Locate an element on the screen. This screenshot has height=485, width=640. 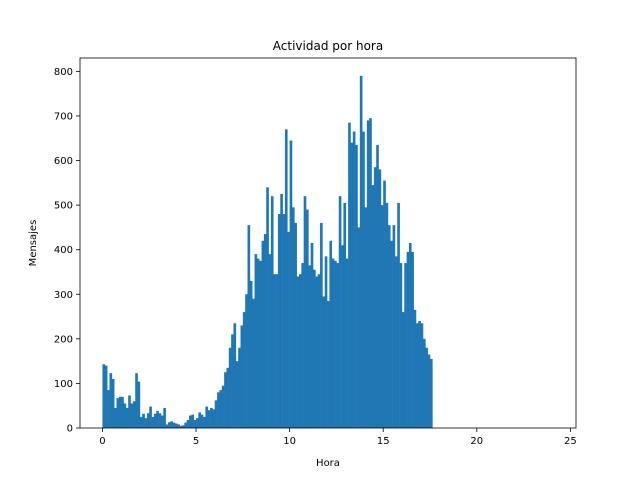
y-tick-label: 600 is located at coordinates (63, 161).